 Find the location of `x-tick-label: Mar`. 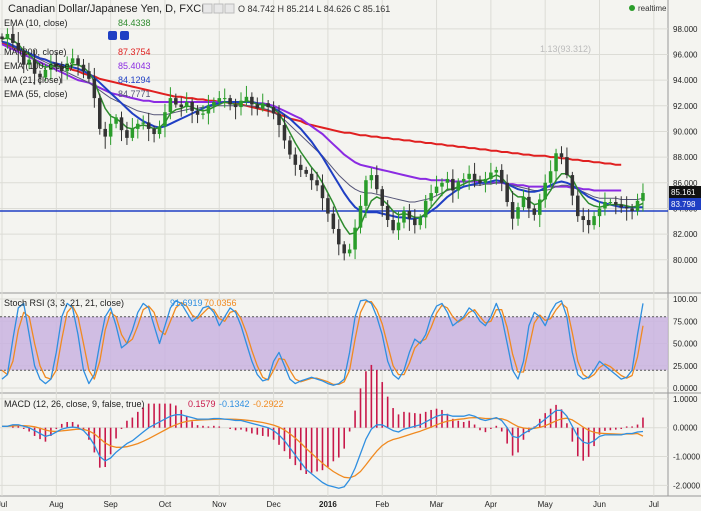

x-tick-label: Mar is located at coordinates (437, 504).